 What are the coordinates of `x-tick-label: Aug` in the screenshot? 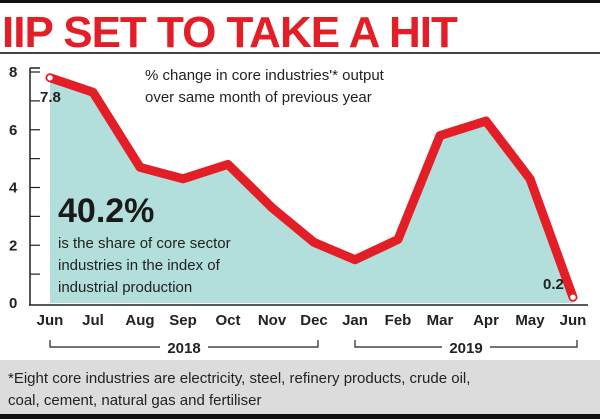 It's located at (139, 320).